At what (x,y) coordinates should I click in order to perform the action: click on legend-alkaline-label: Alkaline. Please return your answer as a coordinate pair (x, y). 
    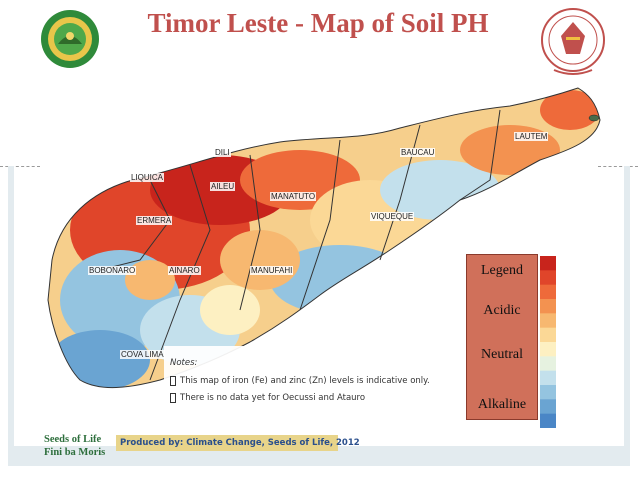
    Looking at the image, I should click on (502, 404).